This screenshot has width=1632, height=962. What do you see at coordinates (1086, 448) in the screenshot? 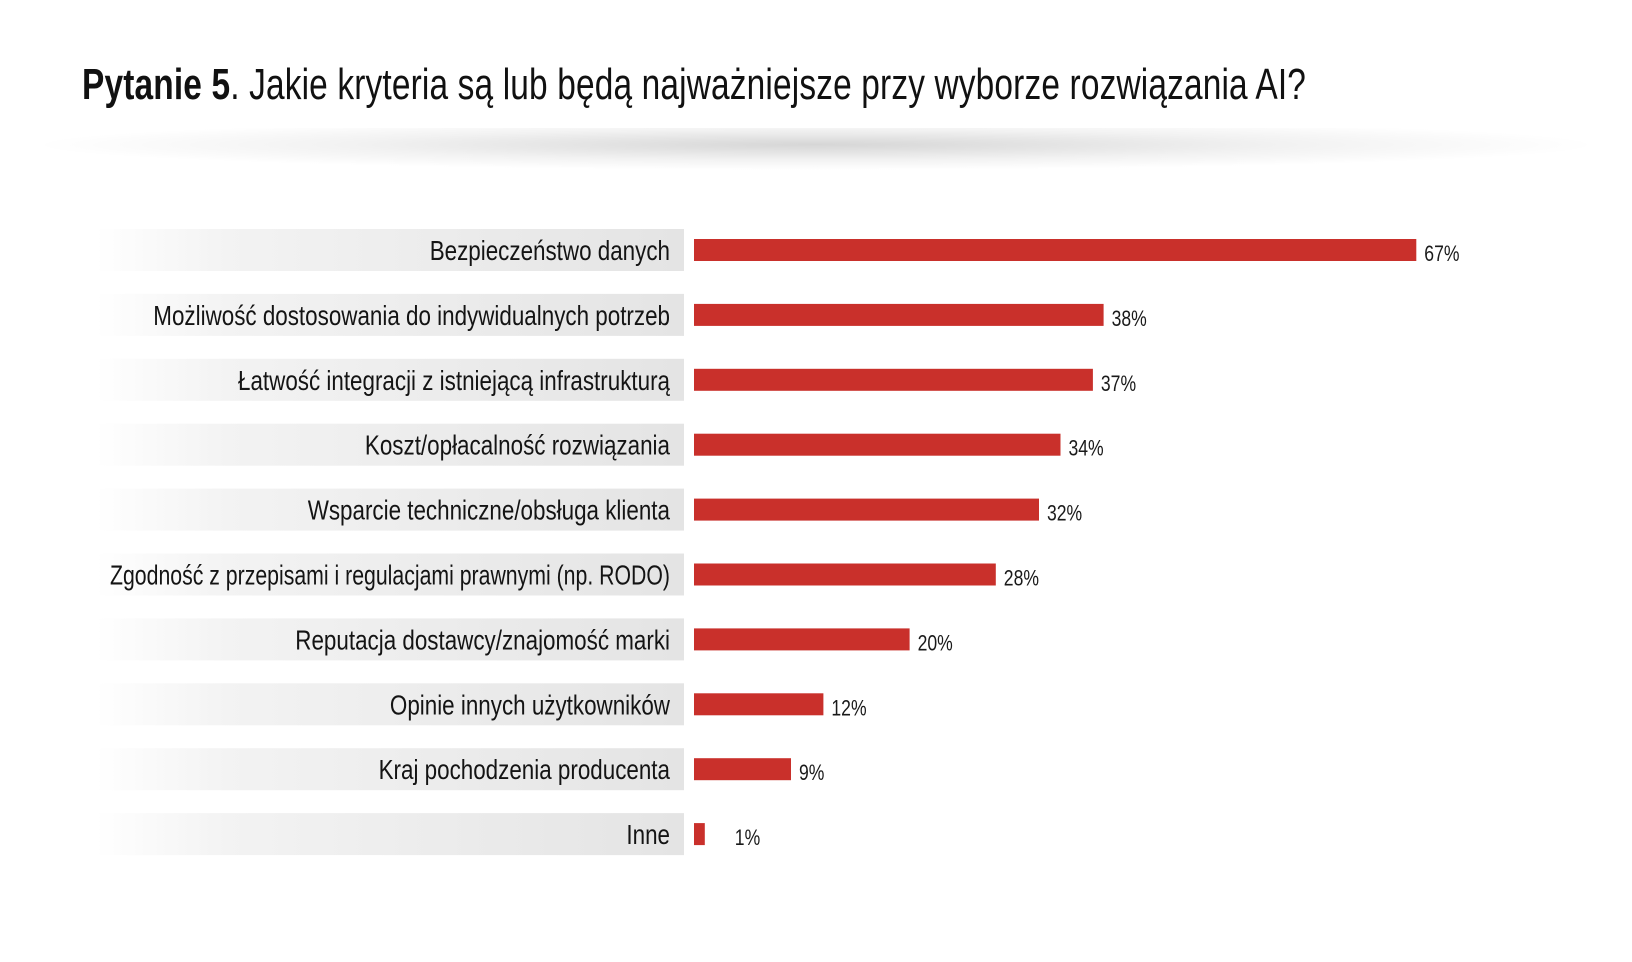
I see `value-label: 34%` at bounding box center [1086, 448].